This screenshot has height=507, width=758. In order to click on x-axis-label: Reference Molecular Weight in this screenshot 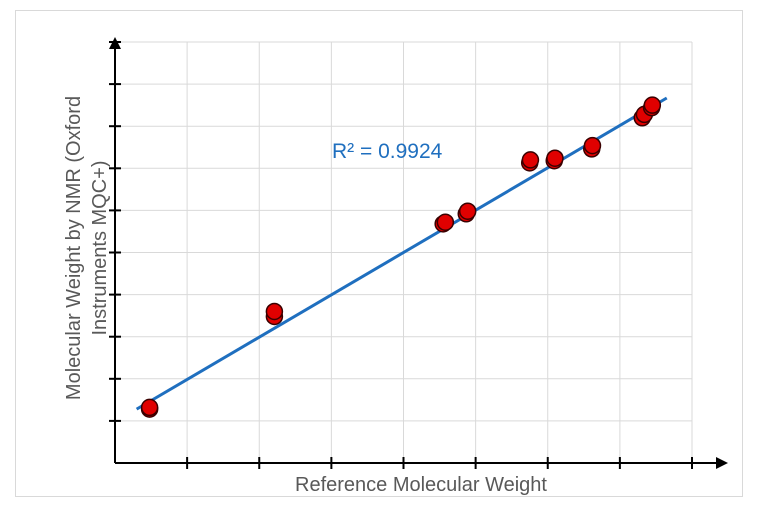, I will do `click(421, 485)`.